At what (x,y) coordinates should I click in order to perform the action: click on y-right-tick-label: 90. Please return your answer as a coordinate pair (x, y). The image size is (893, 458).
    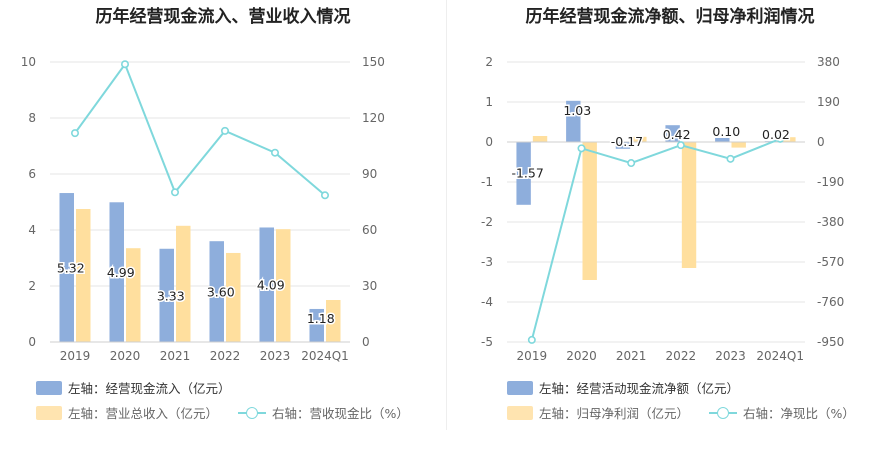
    Looking at the image, I should click on (369, 174).